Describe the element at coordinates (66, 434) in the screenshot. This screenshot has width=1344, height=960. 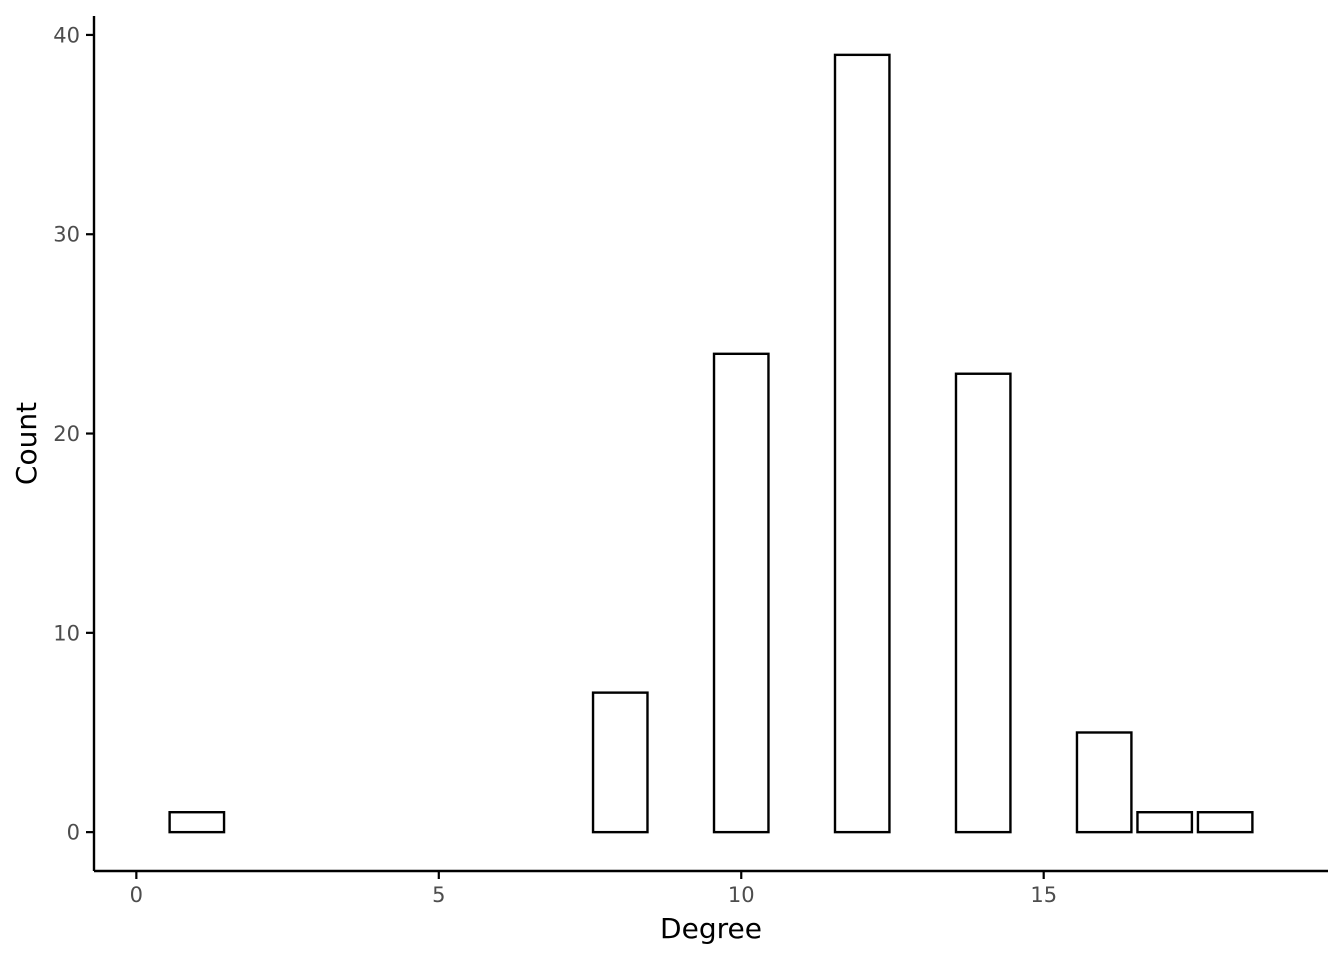
I see `y-tick-label: 20` at that location.